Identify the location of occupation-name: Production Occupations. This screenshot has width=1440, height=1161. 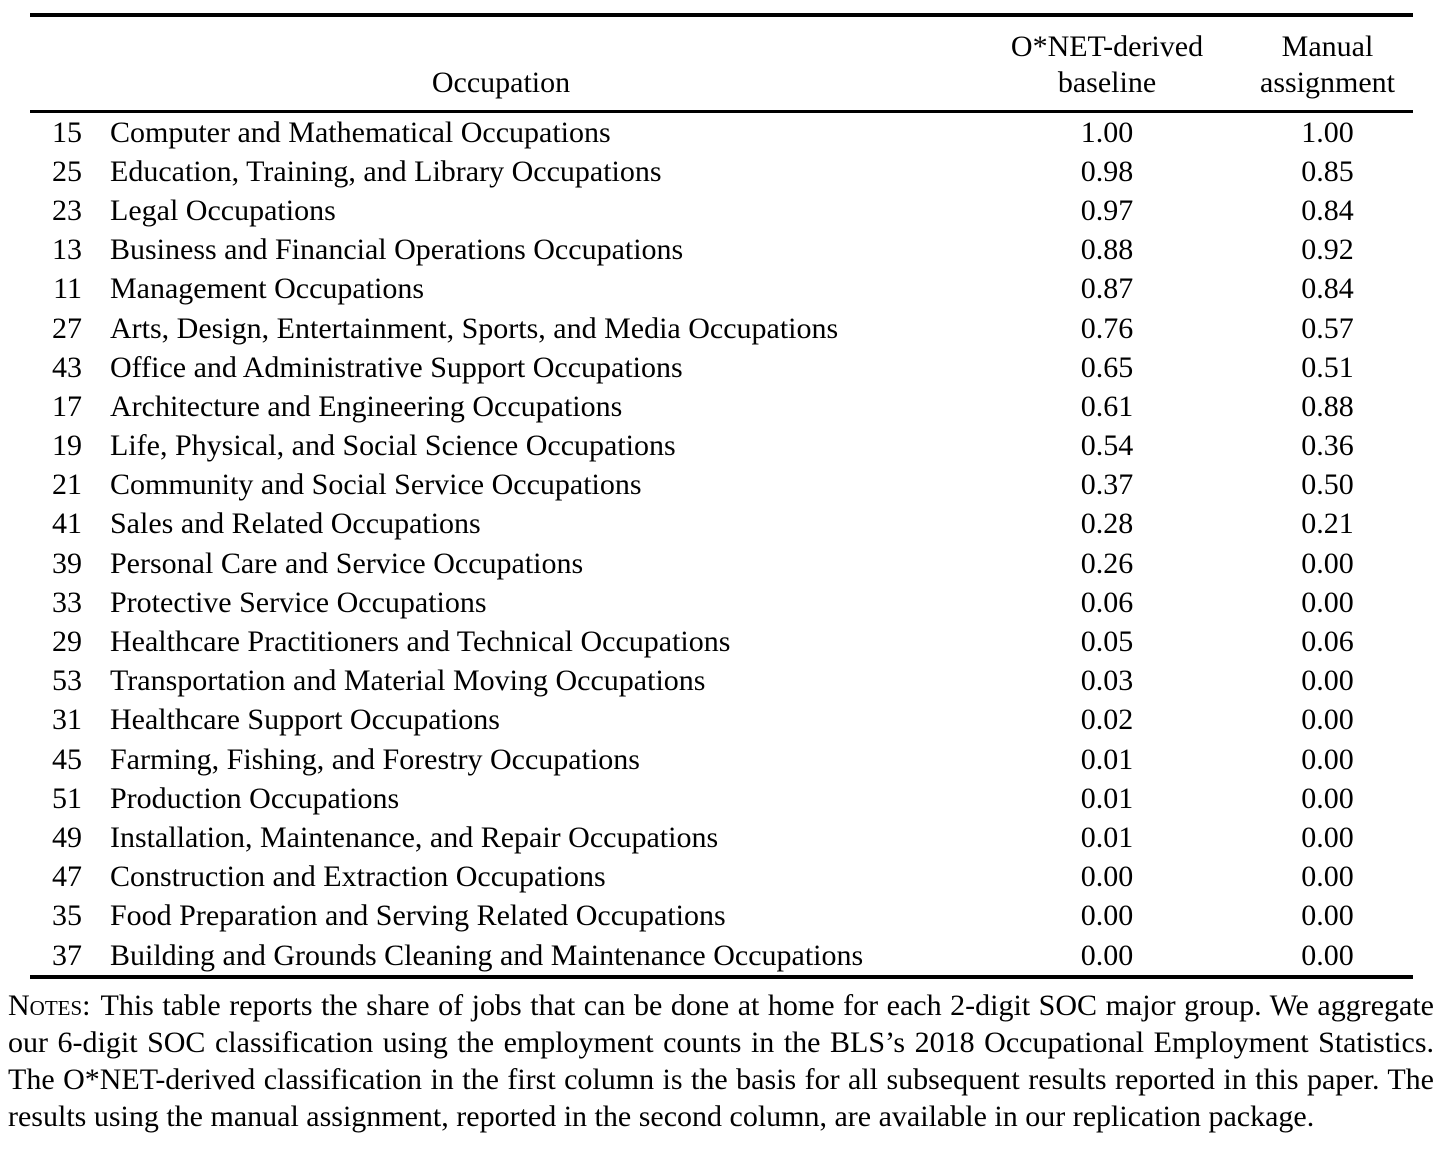
(255, 798).